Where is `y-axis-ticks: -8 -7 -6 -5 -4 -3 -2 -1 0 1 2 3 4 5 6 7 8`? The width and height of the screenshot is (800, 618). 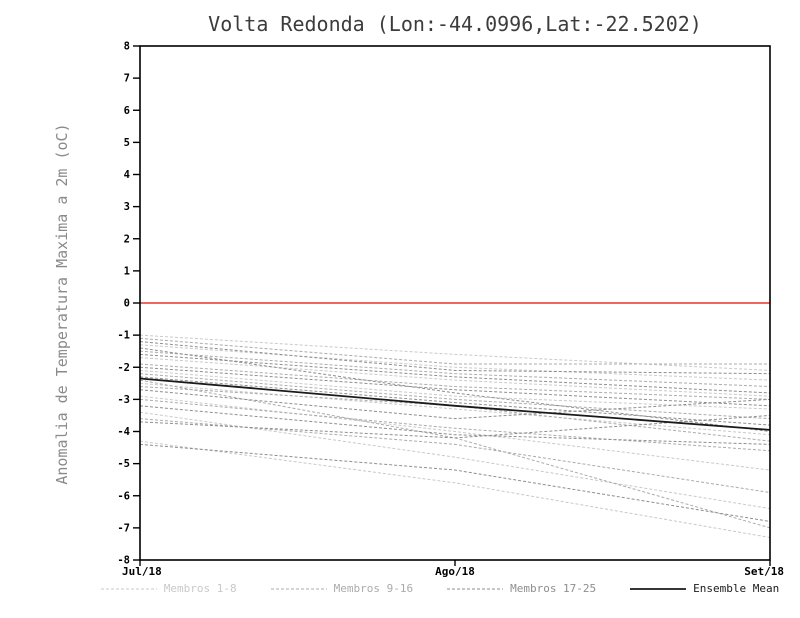
y-axis-ticks: -8 -7 -6 -5 -4 -3 -2 -1 0 1 2 3 4 5 6 7 8 is located at coordinates (128, 304).